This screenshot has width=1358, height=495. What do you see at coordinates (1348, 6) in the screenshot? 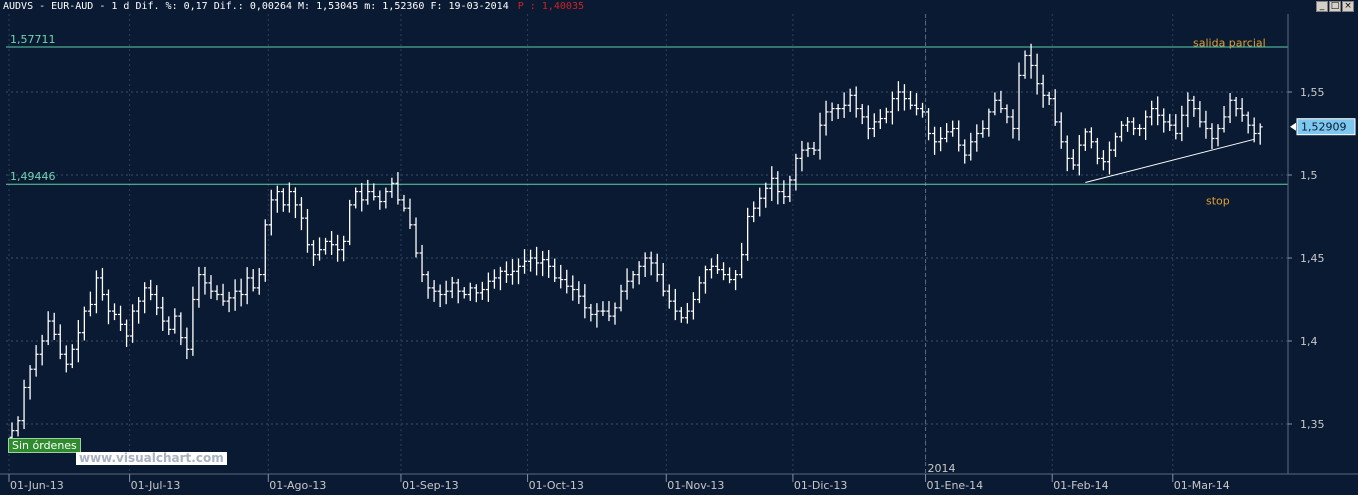
I see `close-button: ×` at bounding box center [1348, 6].